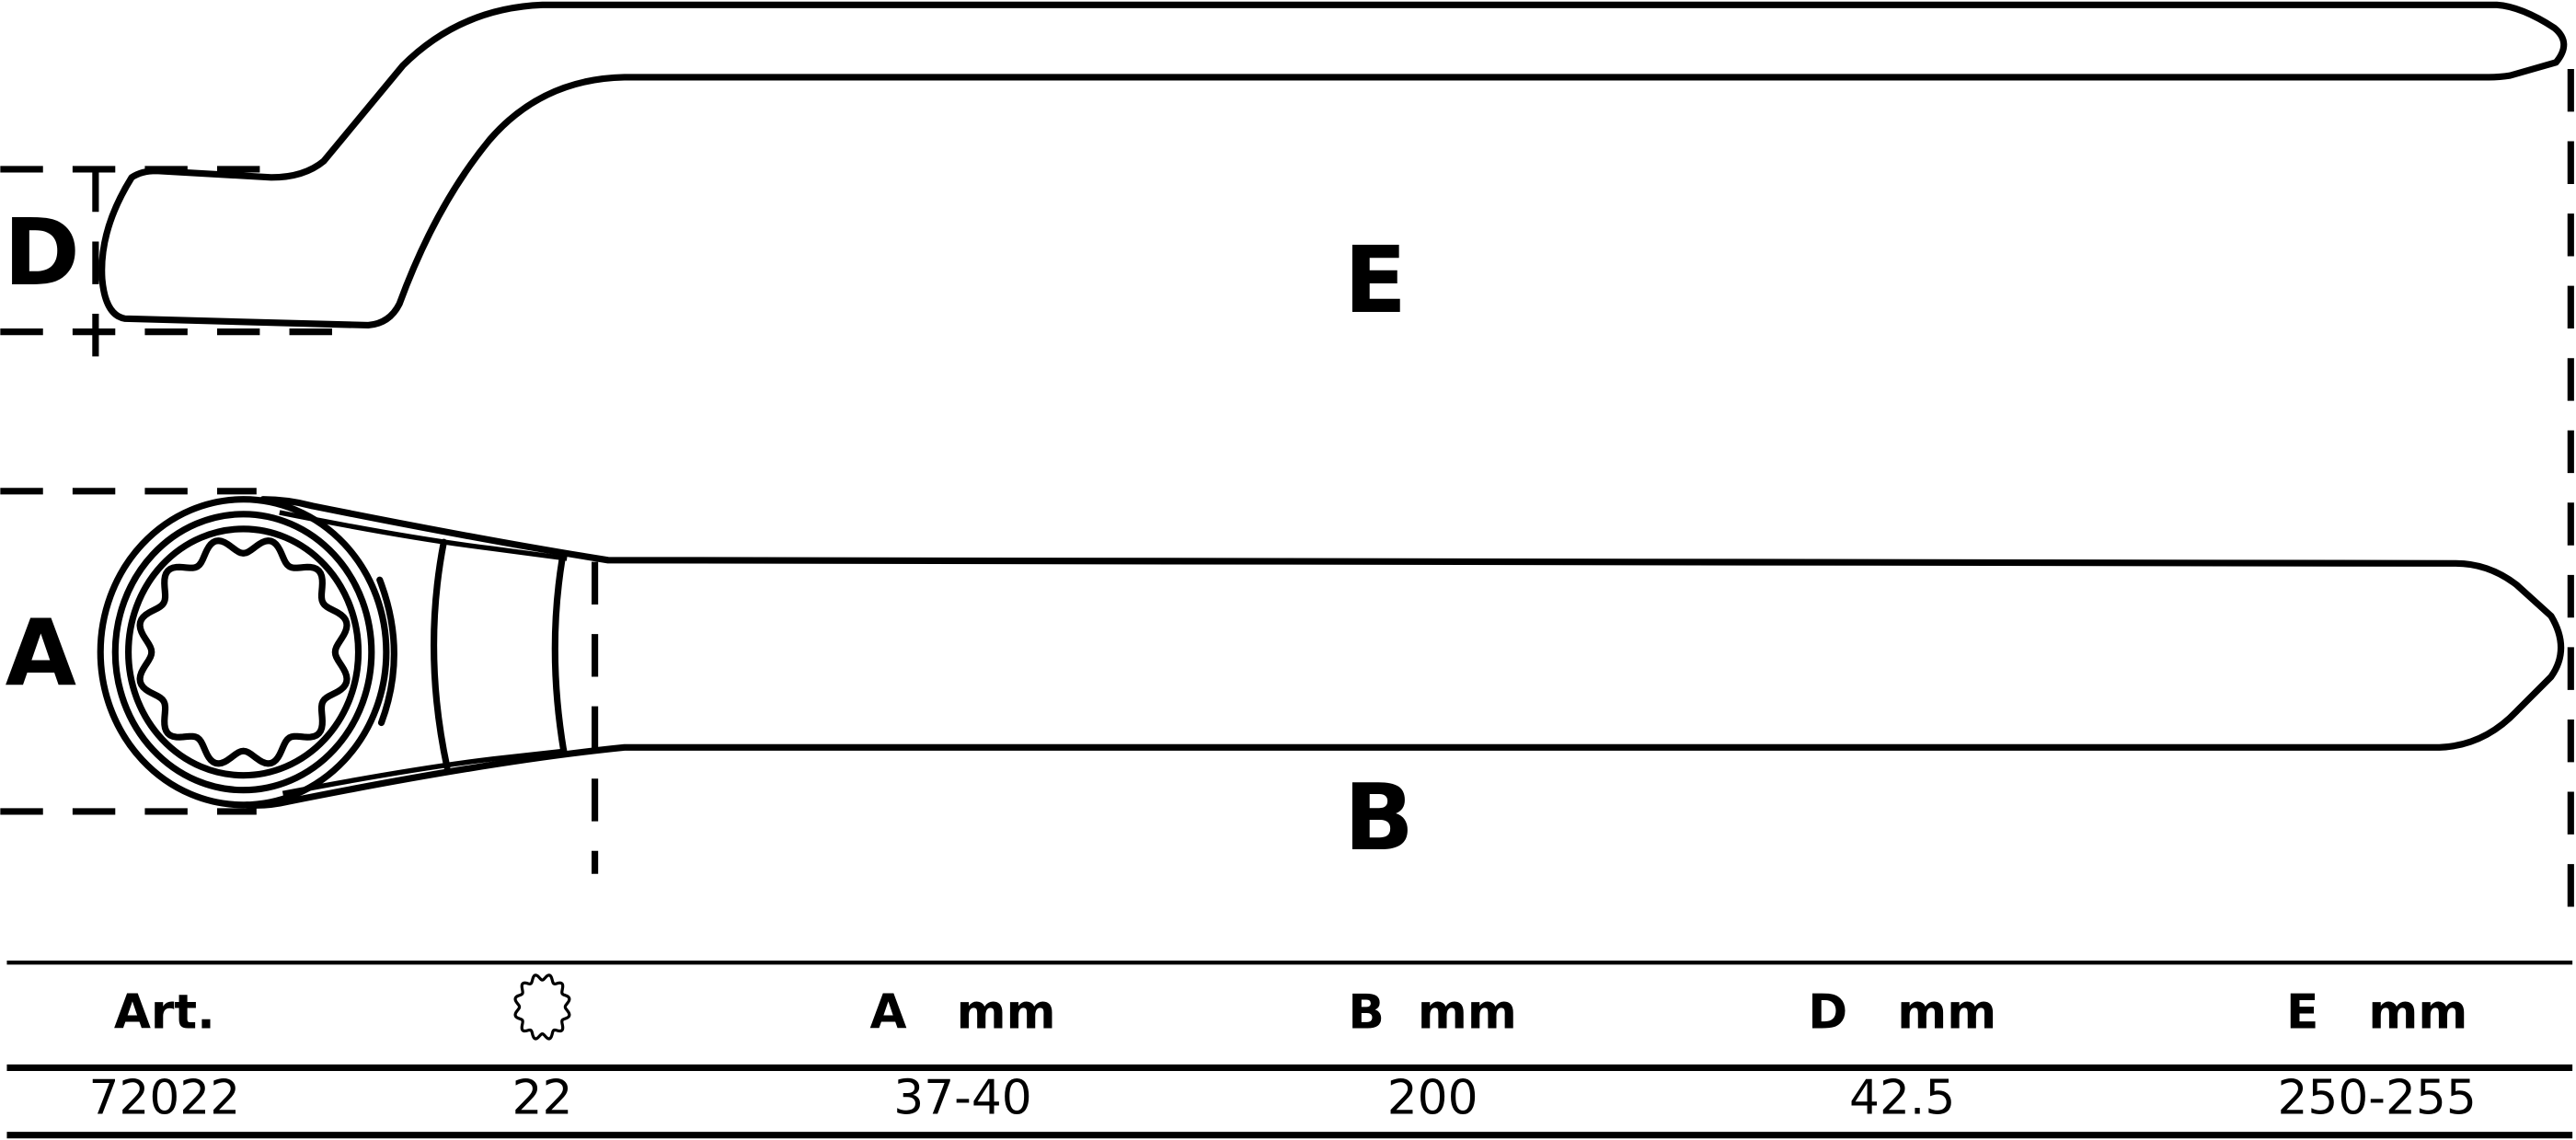 Image resolution: width=2576 pixels, height=1140 pixels. I want to click on cell-b: 200, so click(1432, 1097).